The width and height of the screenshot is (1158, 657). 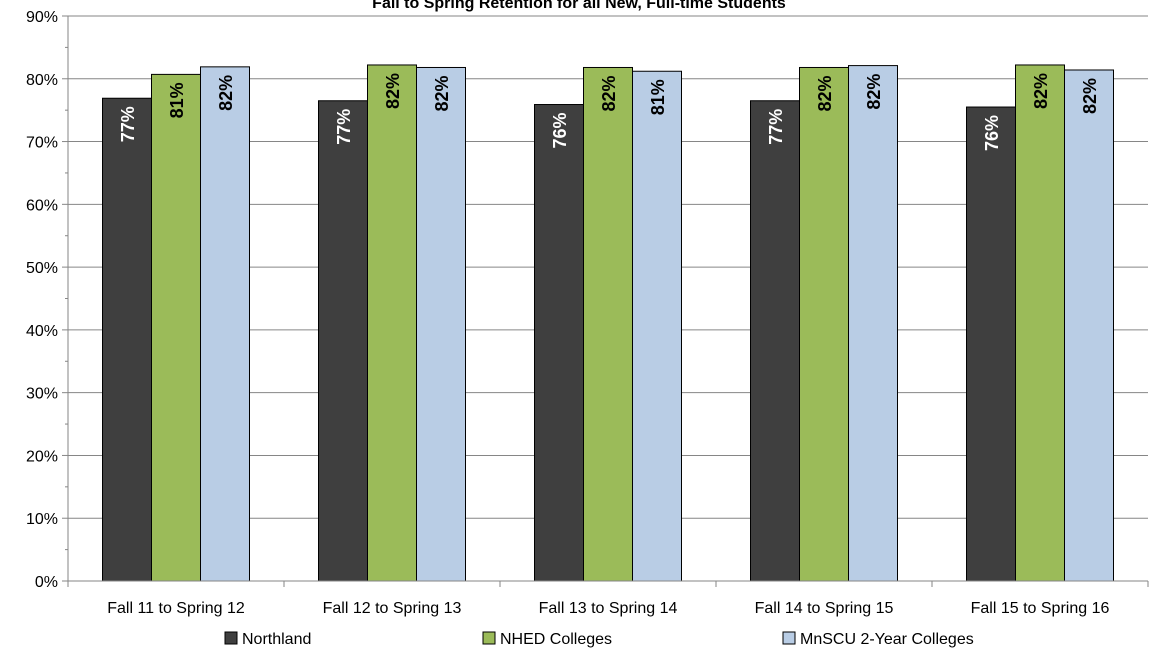 What do you see at coordinates (42, 80) in the screenshot?
I see `y-tick-label: 80%` at bounding box center [42, 80].